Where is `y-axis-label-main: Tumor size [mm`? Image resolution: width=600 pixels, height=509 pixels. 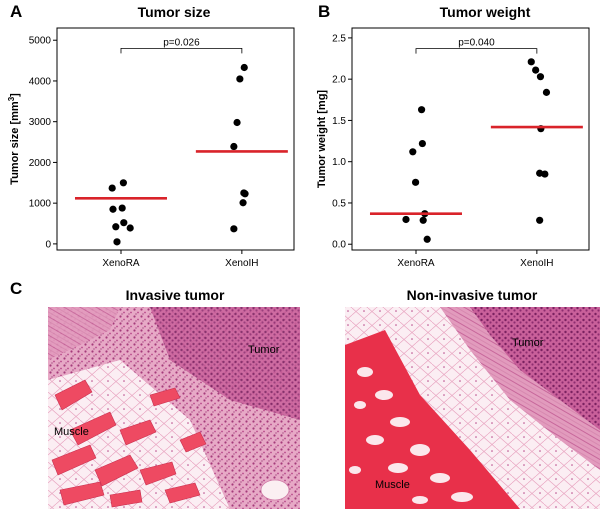
y-axis-label-main: Tumor size [mm is located at coordinates (15, 143).